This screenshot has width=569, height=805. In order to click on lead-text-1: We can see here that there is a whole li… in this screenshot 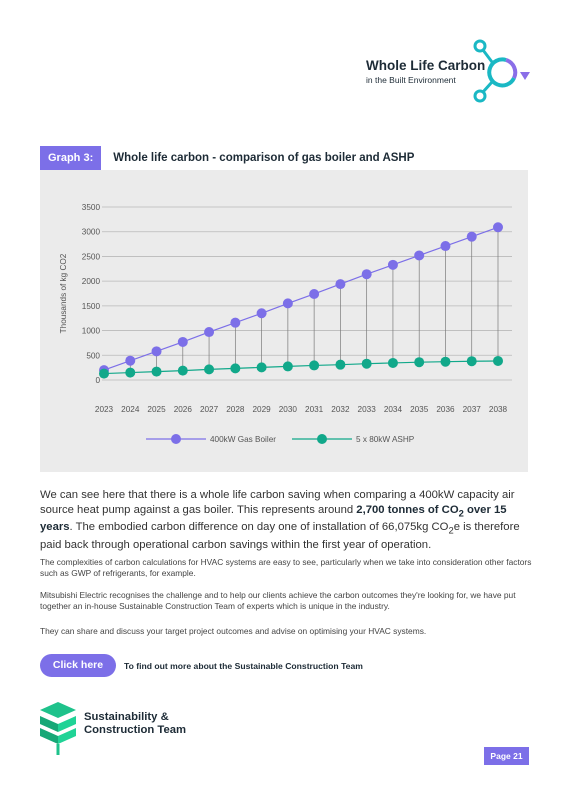, I will do `click(277, 502)`.